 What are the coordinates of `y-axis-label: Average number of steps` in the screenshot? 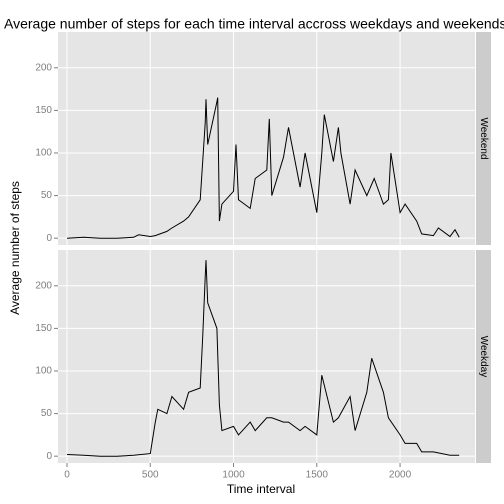 It's located at (15, 248).